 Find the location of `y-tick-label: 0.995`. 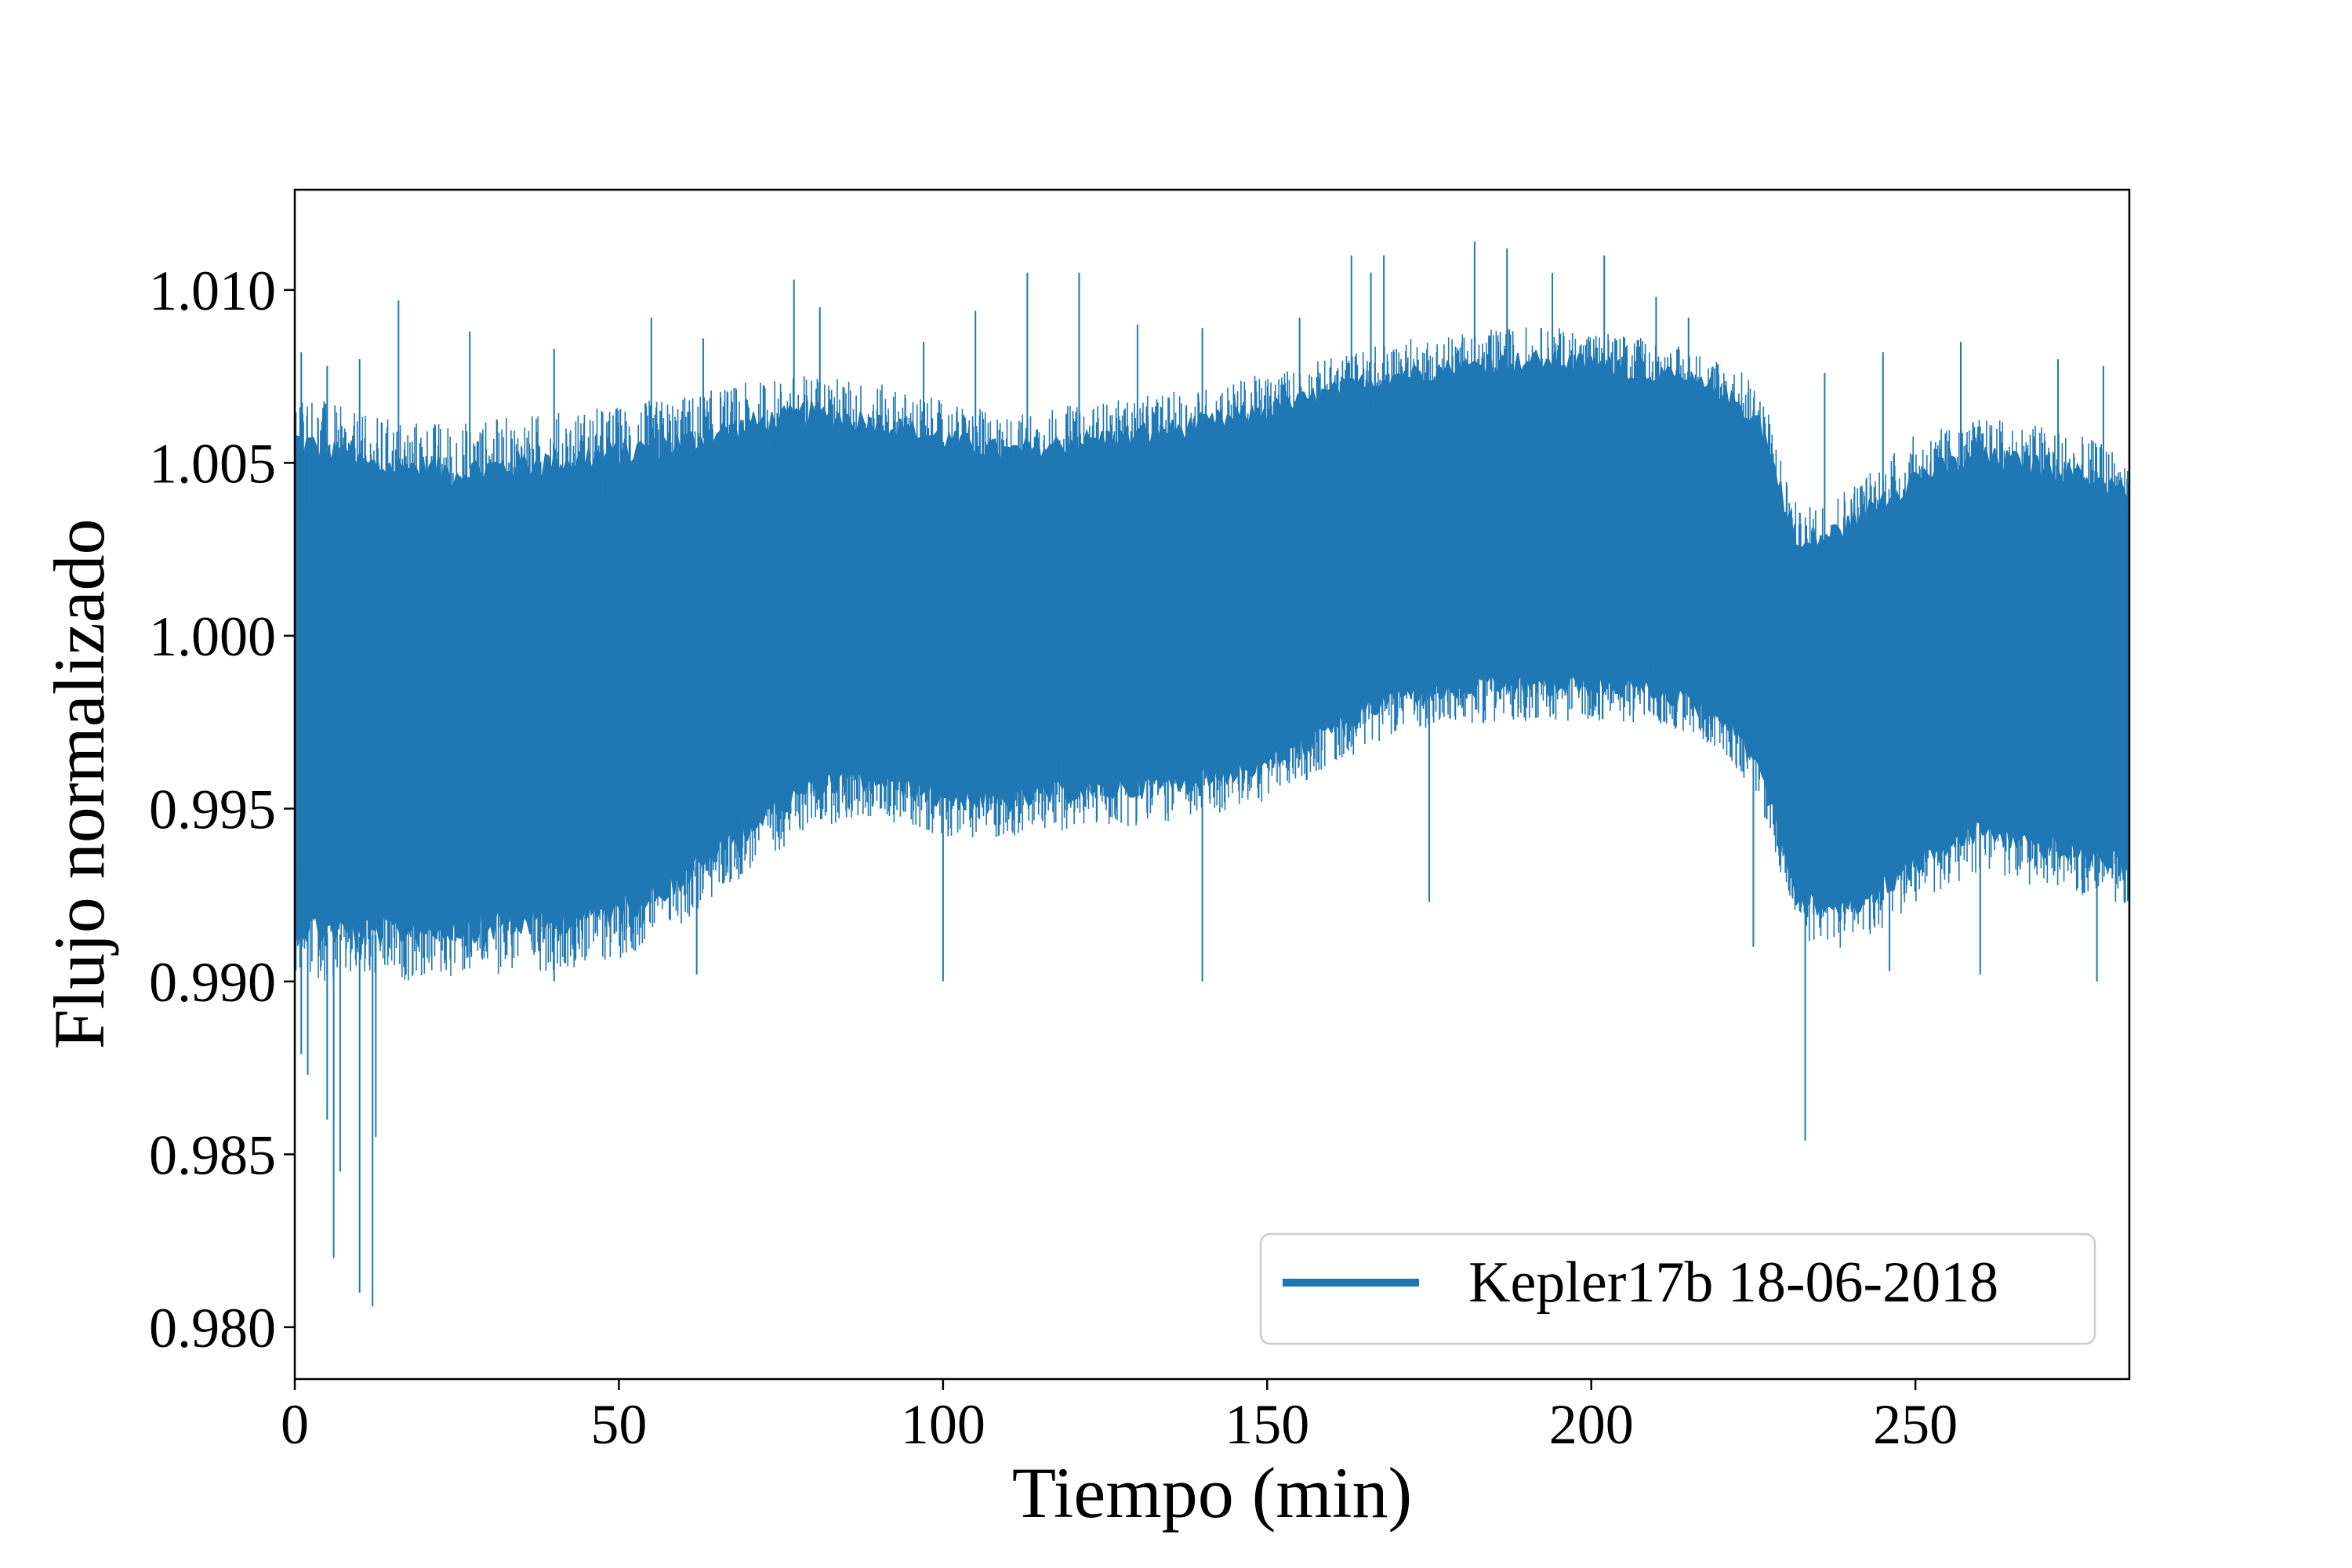

y-tick-label: 0.995 is located at coordinates (212, 809).